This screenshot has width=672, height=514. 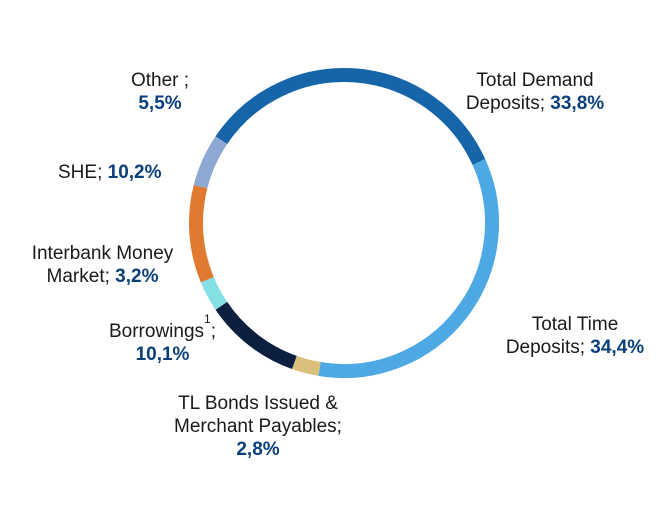 What do you see at coordinates (160, 103) in the screenshot?
I see `value-other: 5,5%` at bounding box center [160, 103].